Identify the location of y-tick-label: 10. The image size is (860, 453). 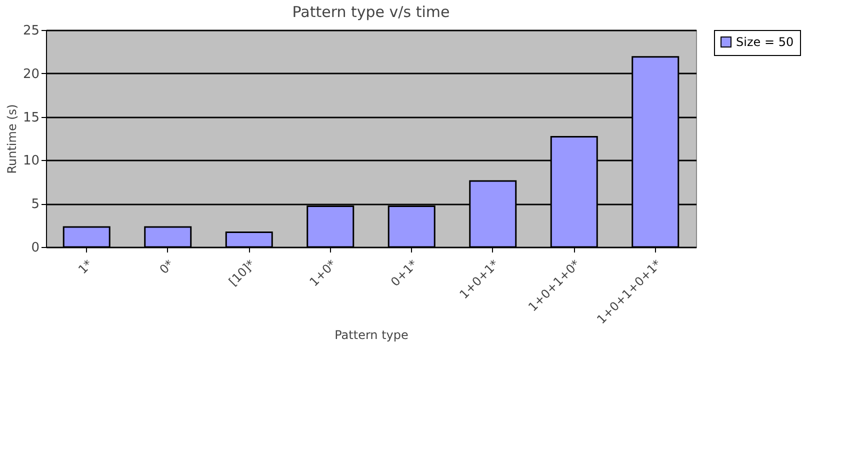
(31, 161).